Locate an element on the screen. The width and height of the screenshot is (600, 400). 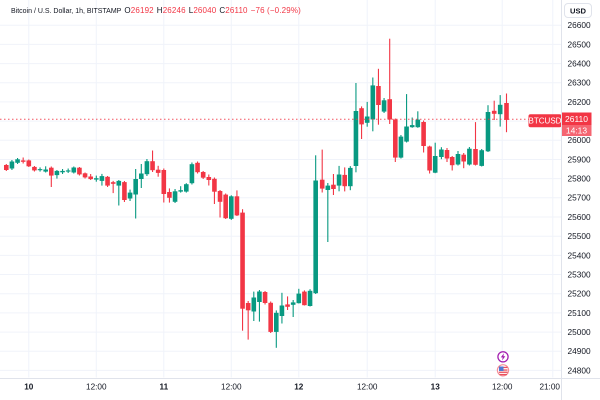
svg-text:Bitcoin / U.S. Dollar, 1h, BIT: Bitcoin / U.S. Dollar, 1h, BITSTAMP is located at coordinates (66, 11).